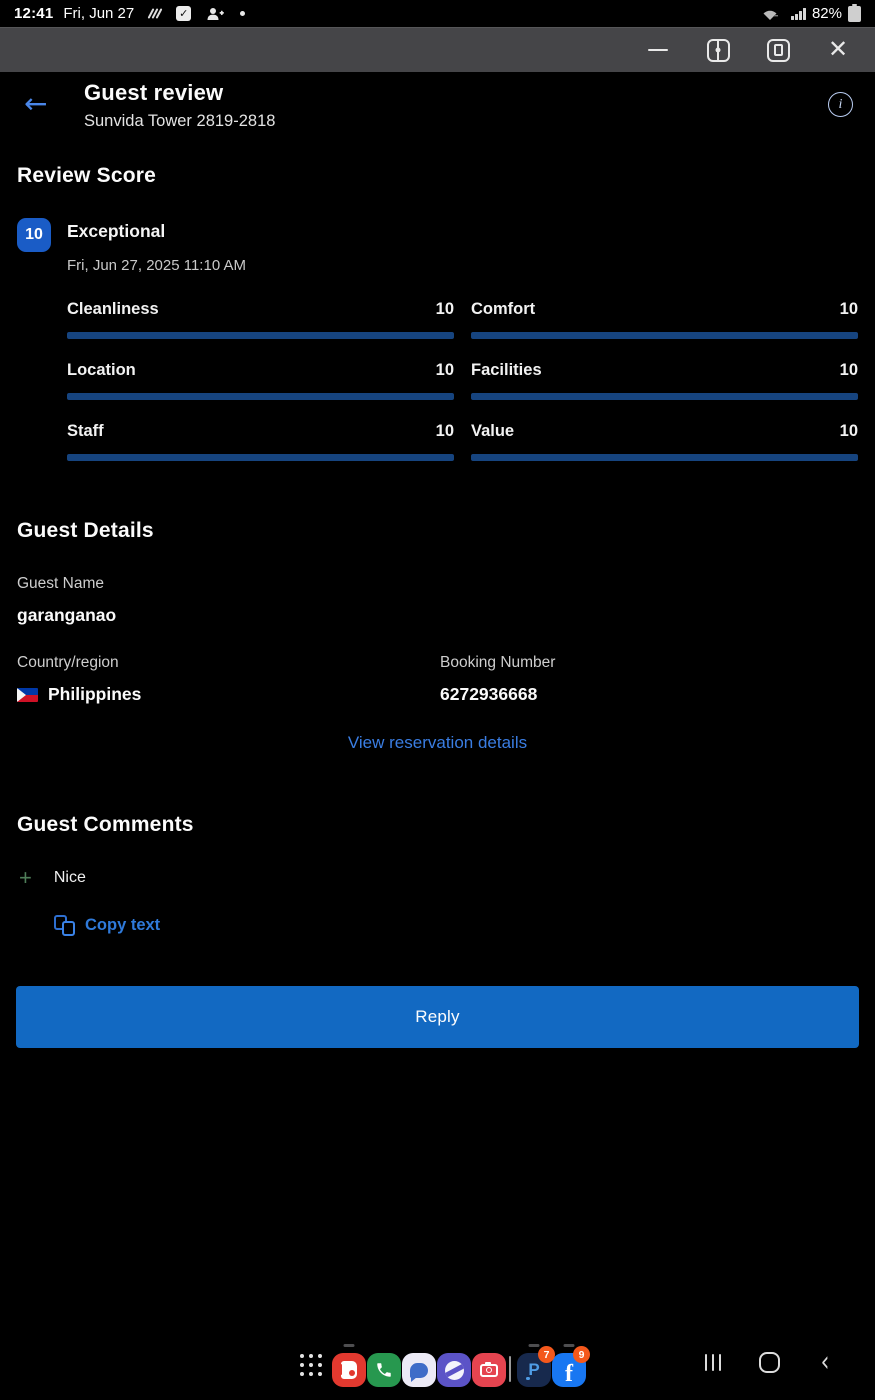  I want to click on score-category-location: Location 10, so click(260, 380).